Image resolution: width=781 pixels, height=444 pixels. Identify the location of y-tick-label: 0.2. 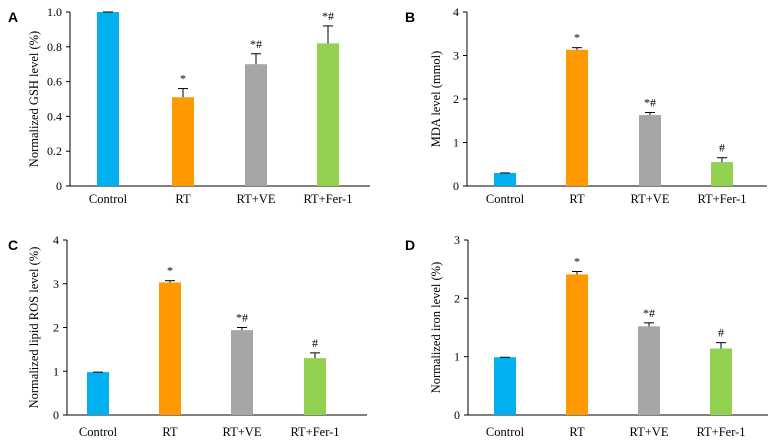
(54, 151).